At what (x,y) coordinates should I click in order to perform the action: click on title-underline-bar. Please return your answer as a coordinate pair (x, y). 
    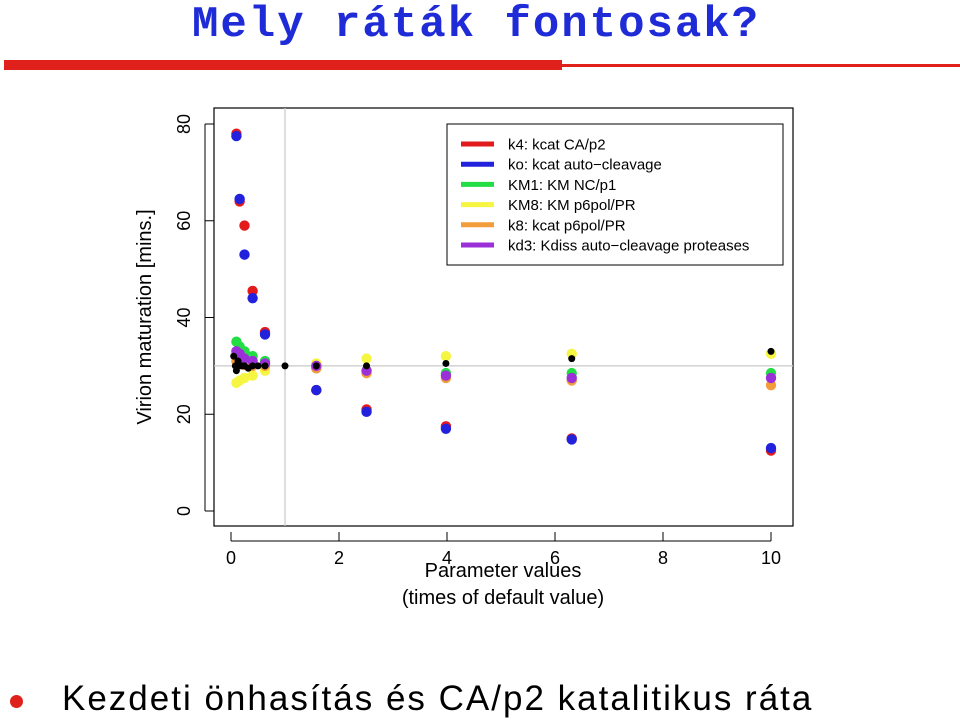
    Looking at the image, I should click on (480, 65).